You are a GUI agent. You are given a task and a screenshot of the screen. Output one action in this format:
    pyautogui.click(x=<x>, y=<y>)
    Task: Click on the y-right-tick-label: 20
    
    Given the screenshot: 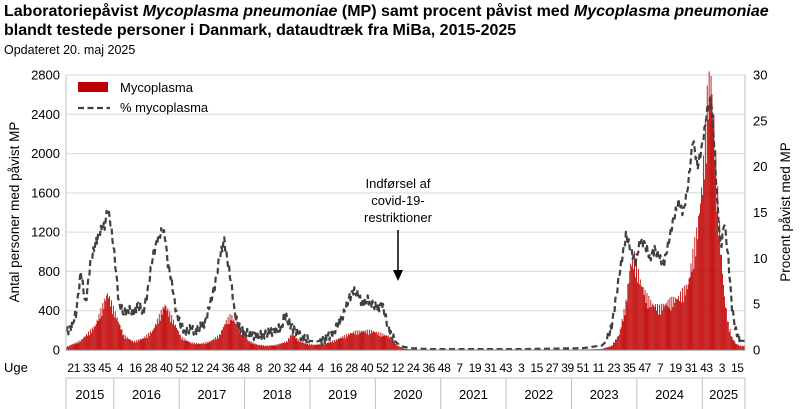 What is the action you would take?
    pyautogui.click(x=760, y=166)
    